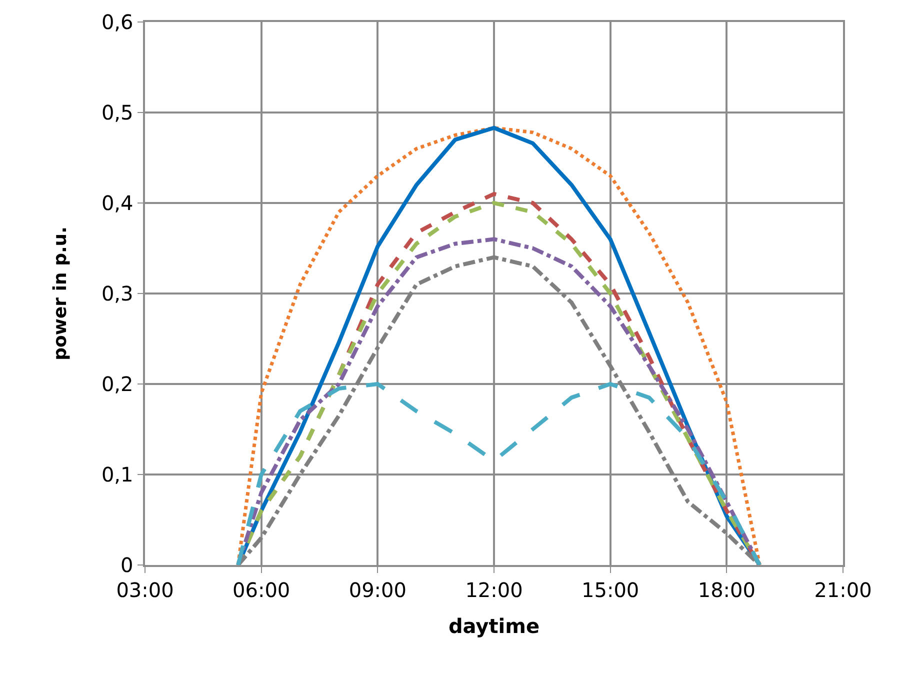  I want to click on x-tick-label: 03:00, so click(145, 590).